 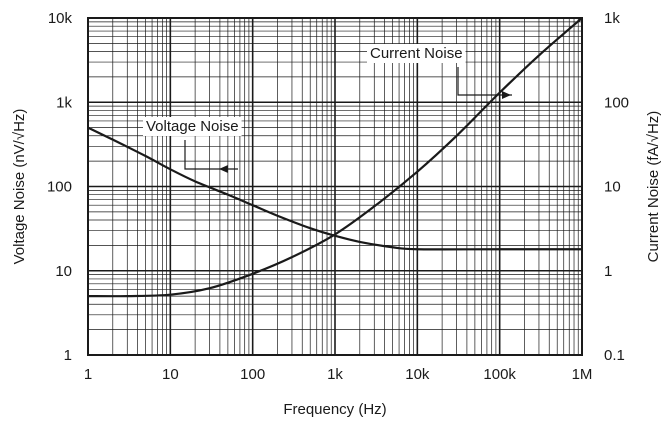 What do you see at coordinates (506, 95) in the screenshot?
I see `current-noise-callout-arrowhead` at bounding box center [506, 95].